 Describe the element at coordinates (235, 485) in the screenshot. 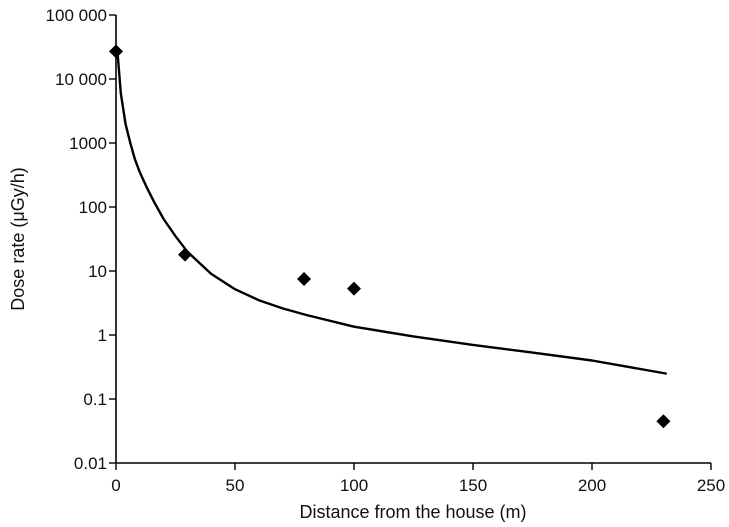

I see `x-tick-label: 50` at that location.